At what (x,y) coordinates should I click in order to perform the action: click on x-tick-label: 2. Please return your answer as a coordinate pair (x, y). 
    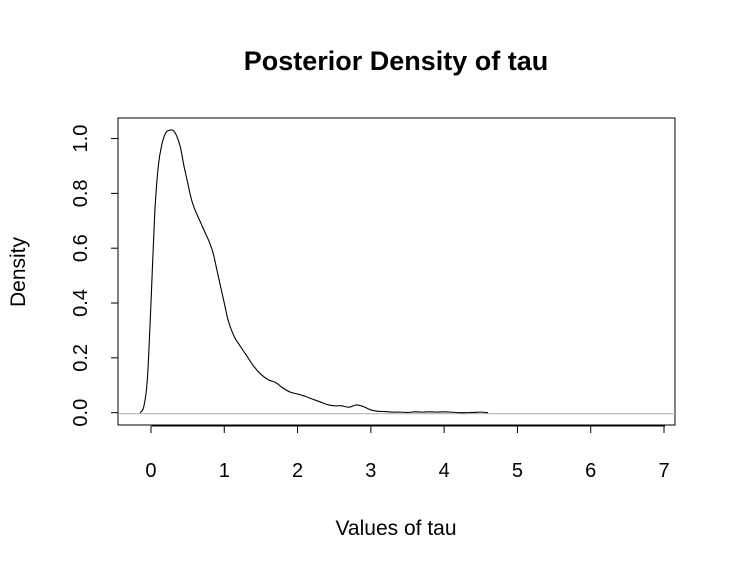
    Looking at the image, I should click on (297, 471).